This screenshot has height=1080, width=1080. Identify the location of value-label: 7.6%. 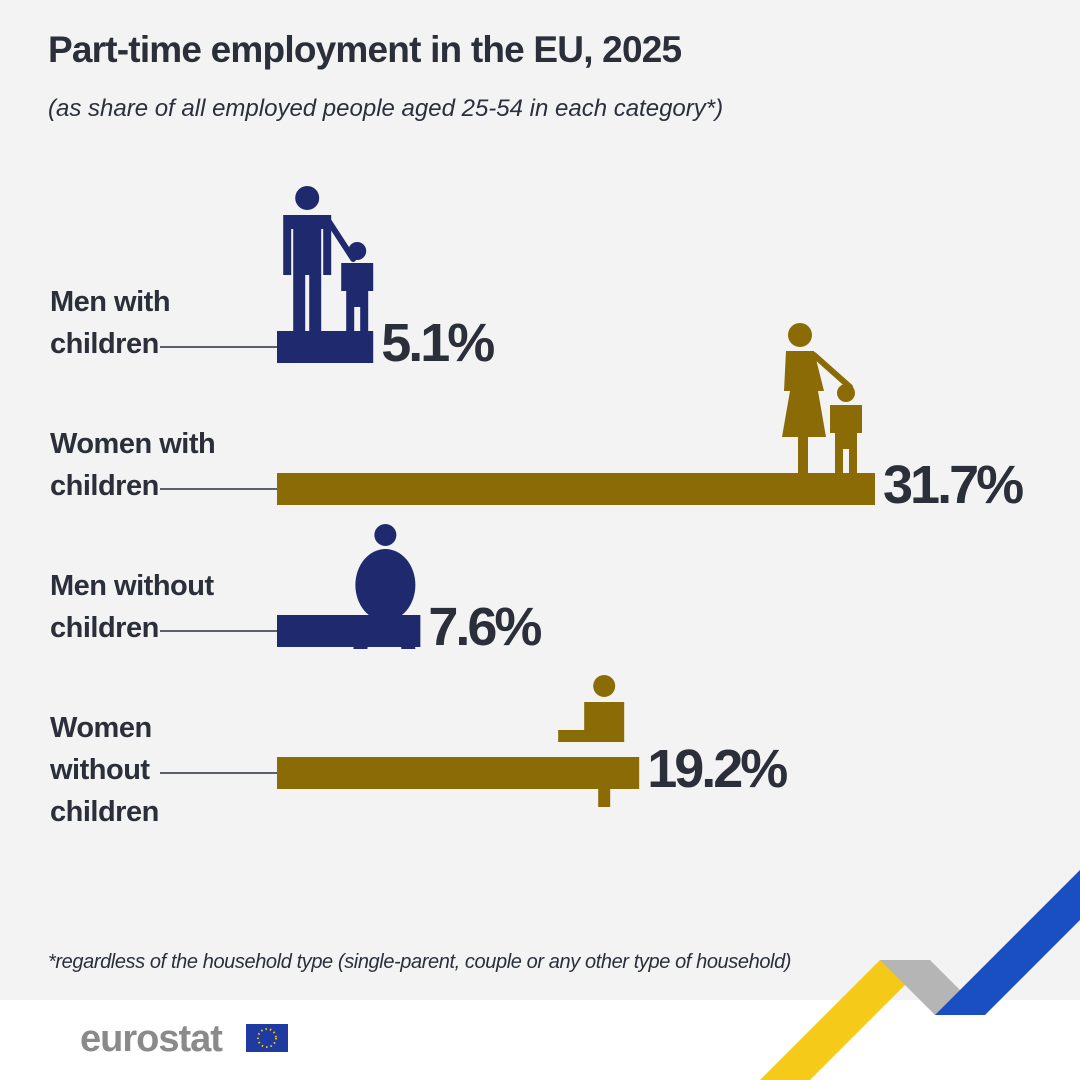
(484, 627).